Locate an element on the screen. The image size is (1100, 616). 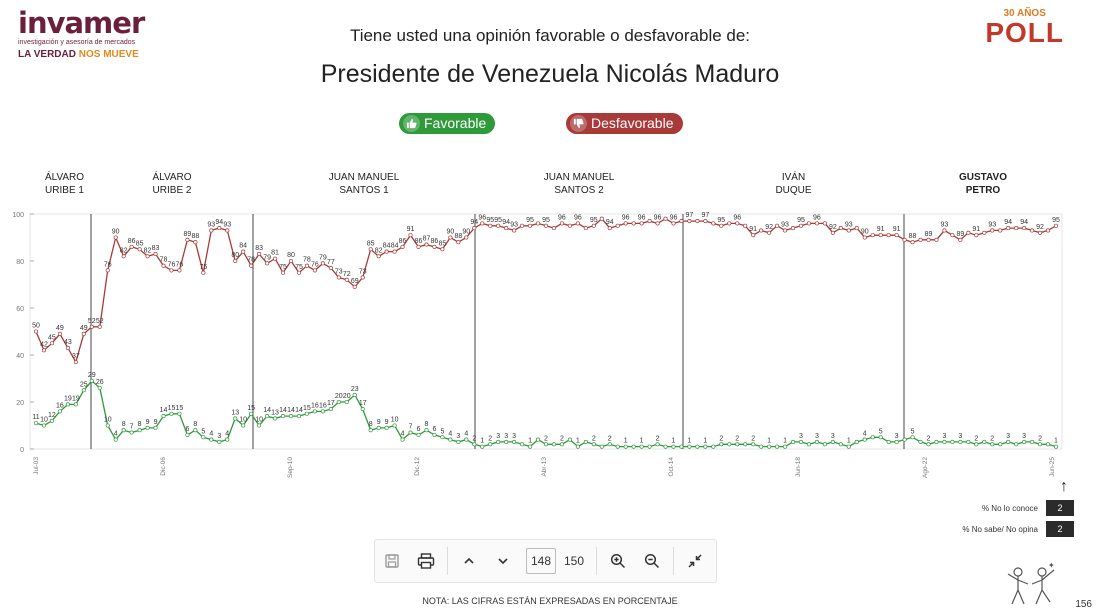
no-sabe-label: % No sabe/ No opina is located at coordinates (1000, 529).